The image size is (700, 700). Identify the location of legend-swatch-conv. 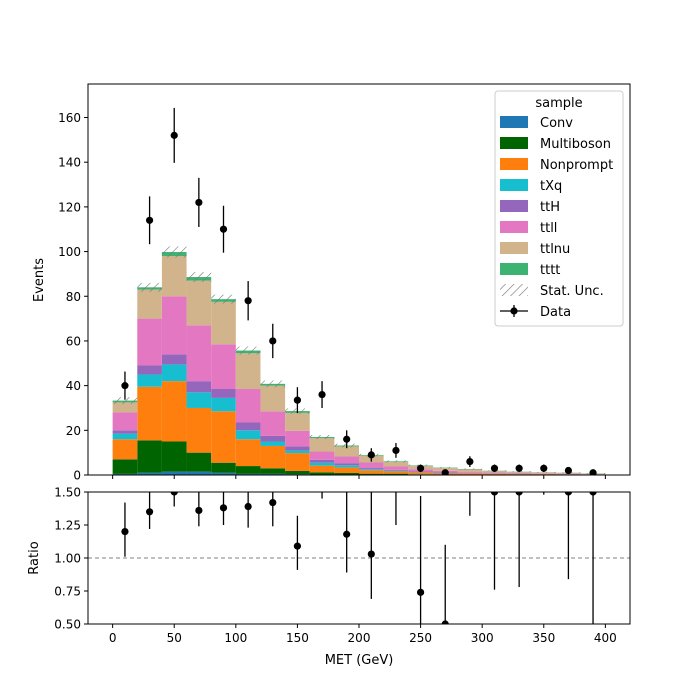
(514, 122).